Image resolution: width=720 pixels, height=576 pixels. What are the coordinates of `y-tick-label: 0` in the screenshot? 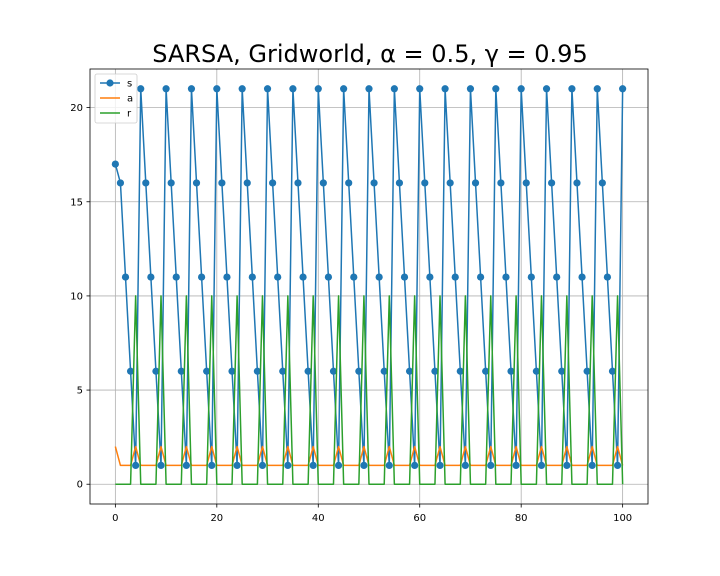 It's located at (80, 485).